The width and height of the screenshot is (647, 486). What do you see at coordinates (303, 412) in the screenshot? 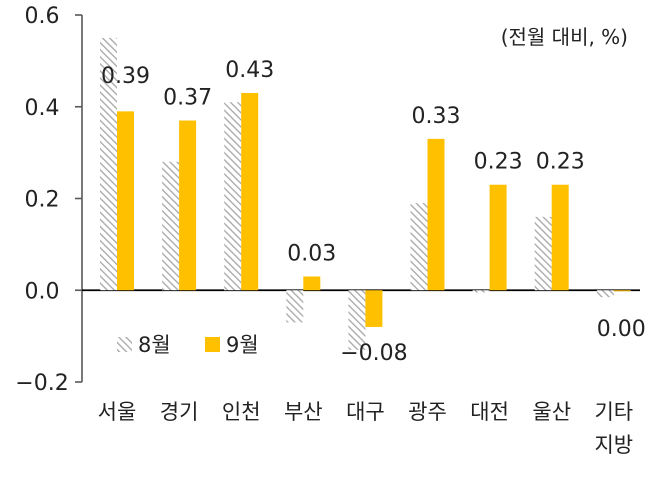
I see `category-label: 부산` at bounding box center [303, 412].